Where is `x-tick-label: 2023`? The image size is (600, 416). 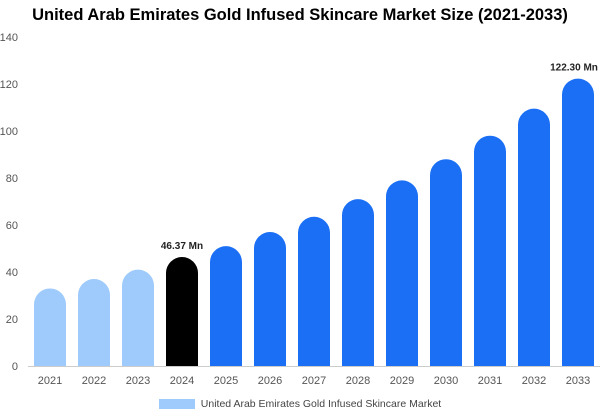 x-tick-label: 2023 is located at coordinates (138, 381).